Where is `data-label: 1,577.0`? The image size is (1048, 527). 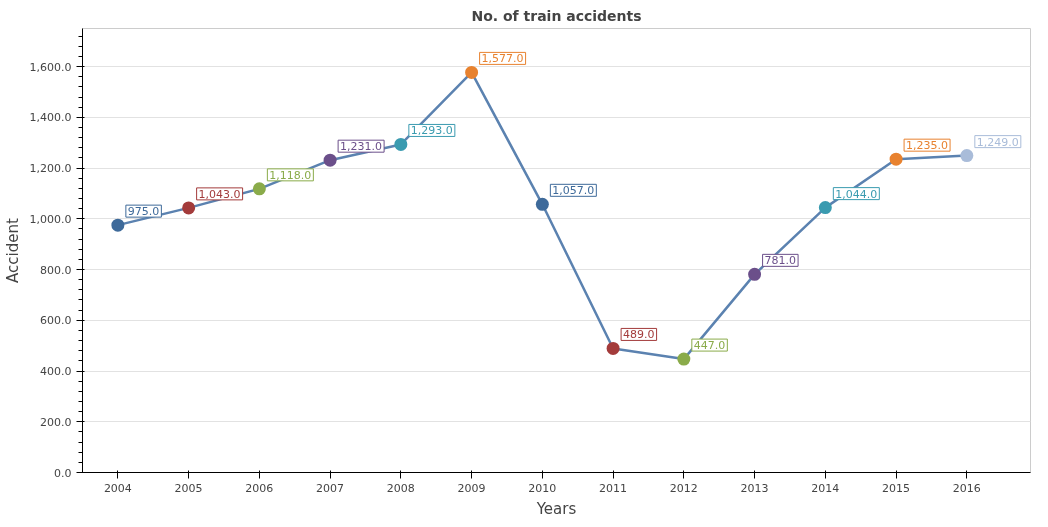 data-label: 1,577.0 is located at coordinates (502, 59).